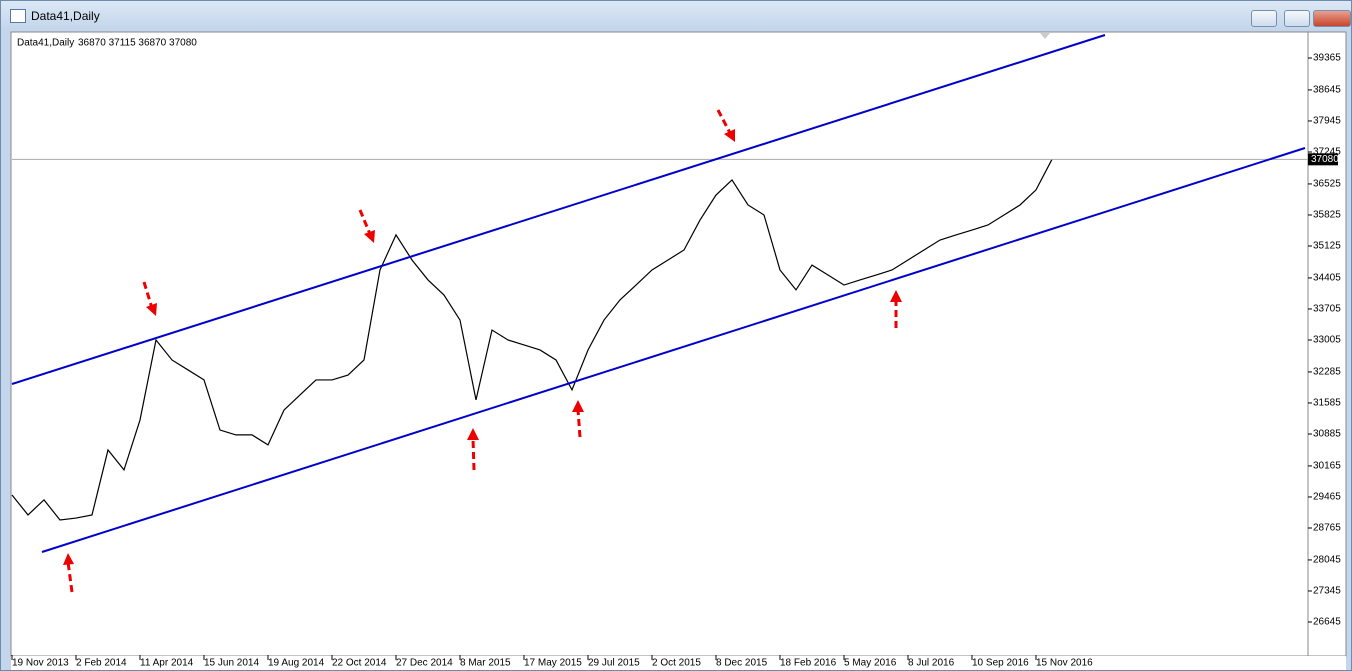  What do you see at coordinates (1297, 18) in the screenshot?
I see `maximize-button` at bounding box center [1297, 18].